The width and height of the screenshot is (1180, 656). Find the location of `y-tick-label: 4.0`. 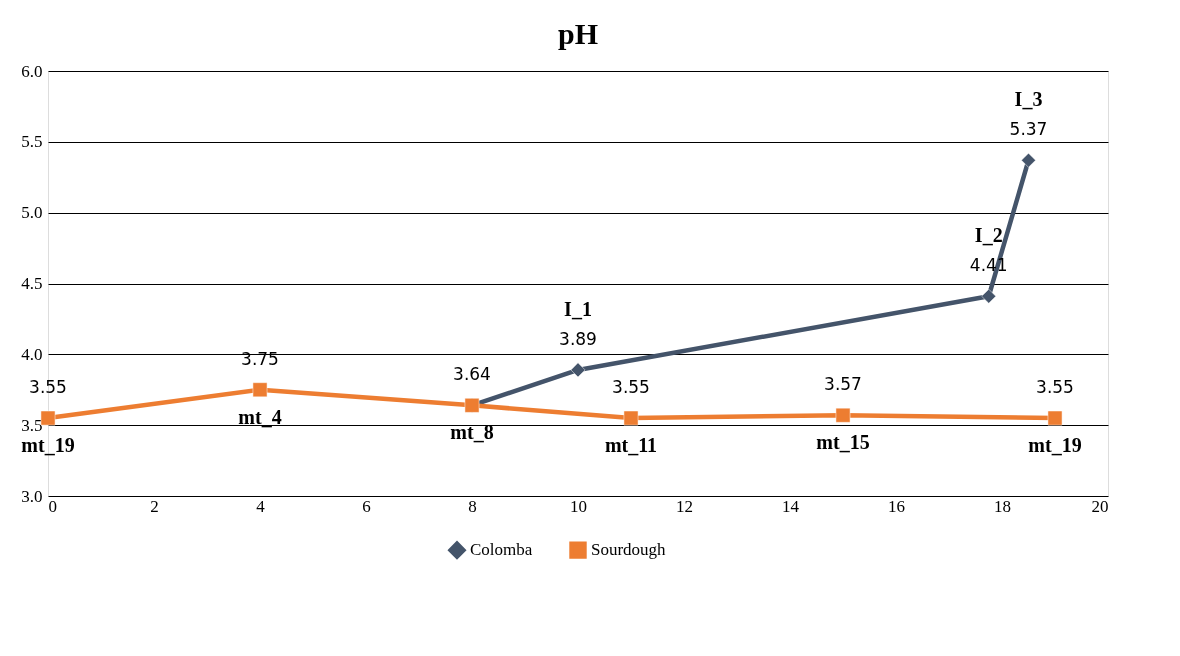

y-tick-label: 4.0 is located at coordinates (32, 354).